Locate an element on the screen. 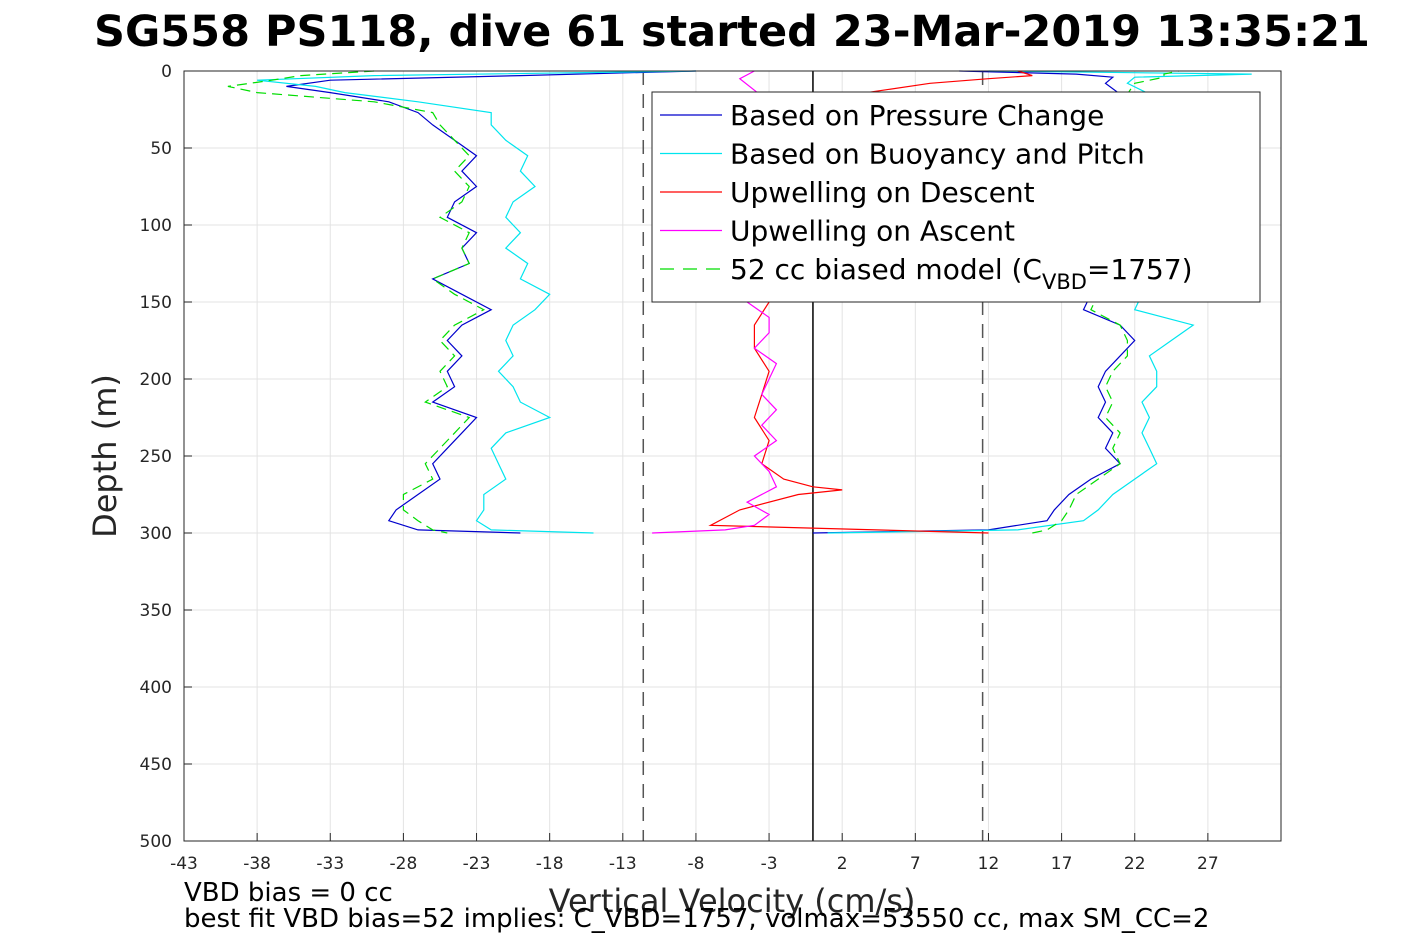 The height and width of the screenshot is (945, 1417). legend-label-1: Based on Buoyancy and Pitch is located at coordinates (937, 154).